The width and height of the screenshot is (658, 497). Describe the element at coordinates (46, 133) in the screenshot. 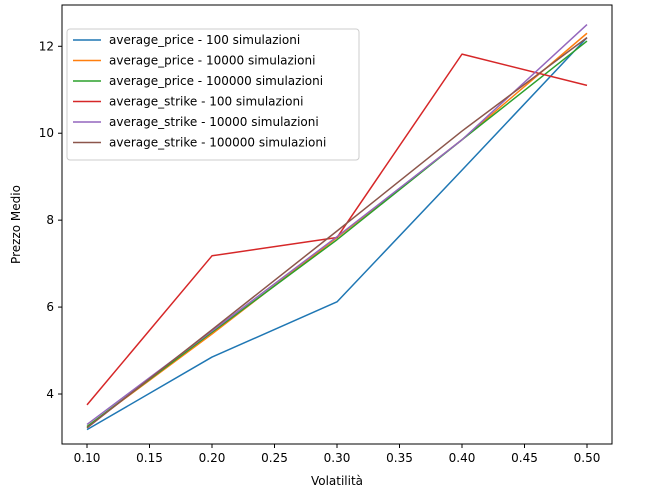

I see `y-tick-label: 10` at that location.